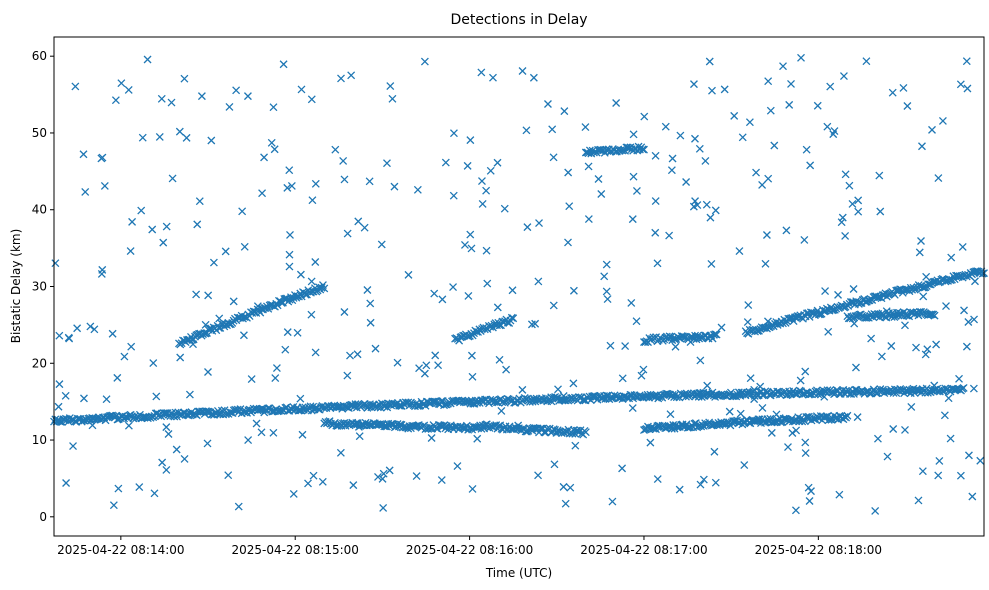  Describe the element at coordinates (39, 440) in the screenshot. I see `y-tick-label: 10` at that location.